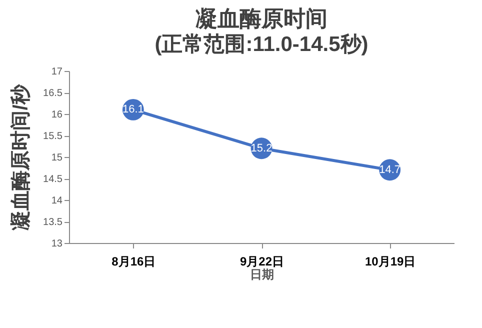 This screenshot has height=328, width=482. I want to click on y-tick-label: 16.5, so click(53, 93).